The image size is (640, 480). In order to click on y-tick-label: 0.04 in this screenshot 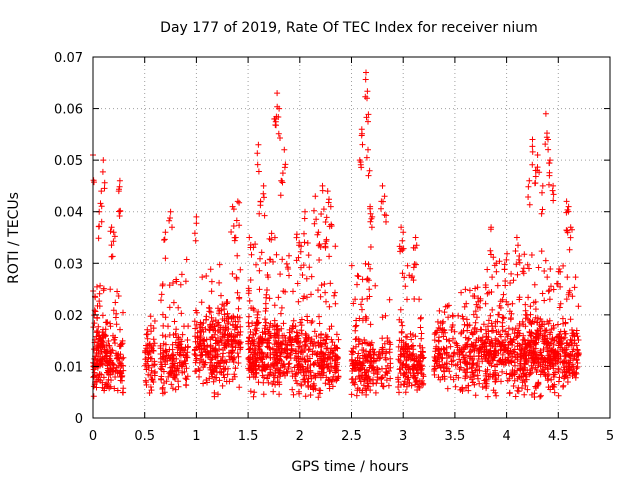, I will do `click(68, 213)`.